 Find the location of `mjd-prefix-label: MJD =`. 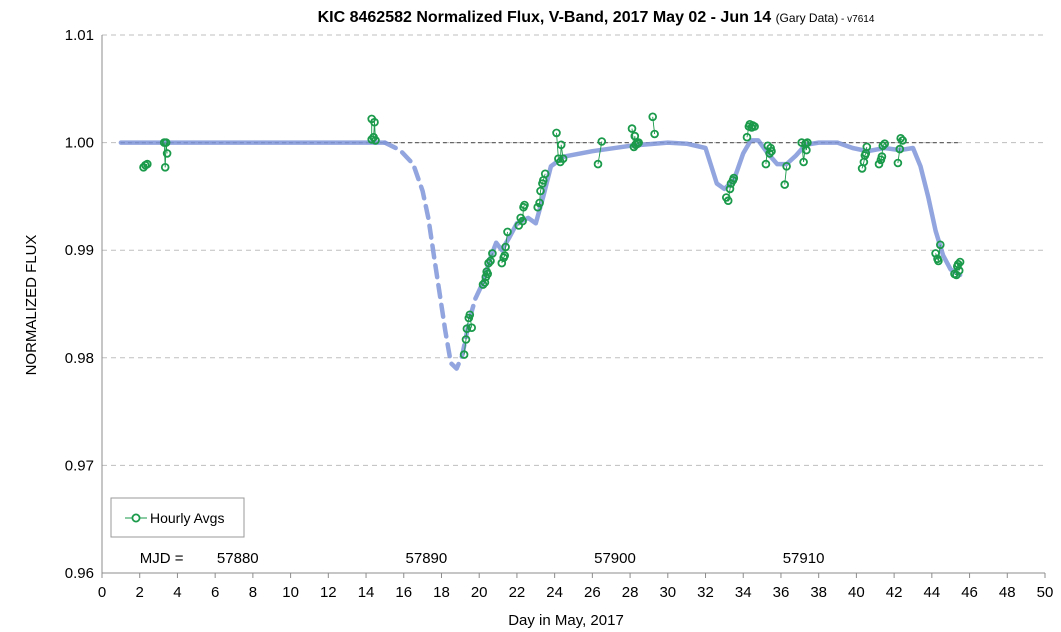

mjd-prefix-label: MJD = is located at coordinates (162, 558).